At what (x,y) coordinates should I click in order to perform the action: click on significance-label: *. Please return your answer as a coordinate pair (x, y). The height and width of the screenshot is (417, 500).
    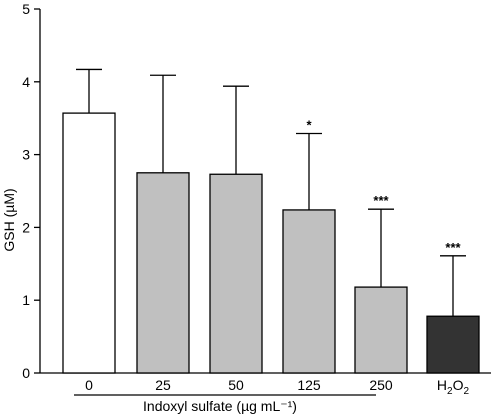
    Looking at the image, I should click on (309, 124).